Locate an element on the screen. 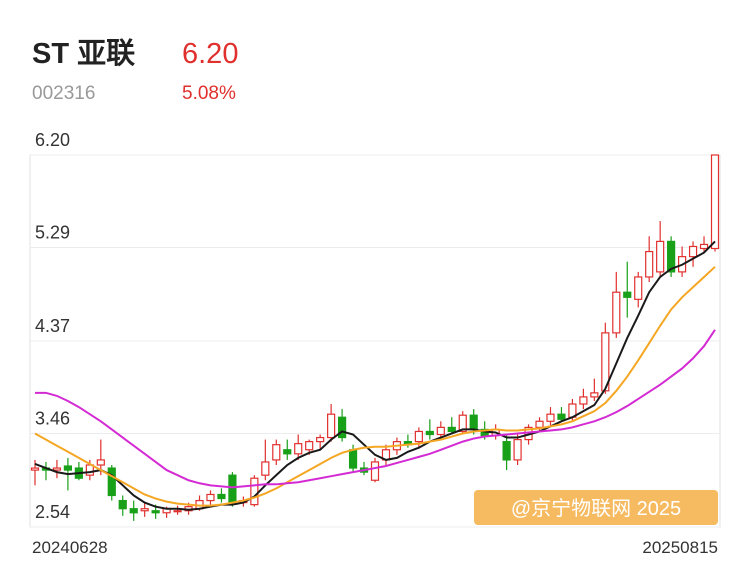 This screenshot has height=562, width=750. watermark: @京宁物联网 2025 is located at coordinates (596, 508).